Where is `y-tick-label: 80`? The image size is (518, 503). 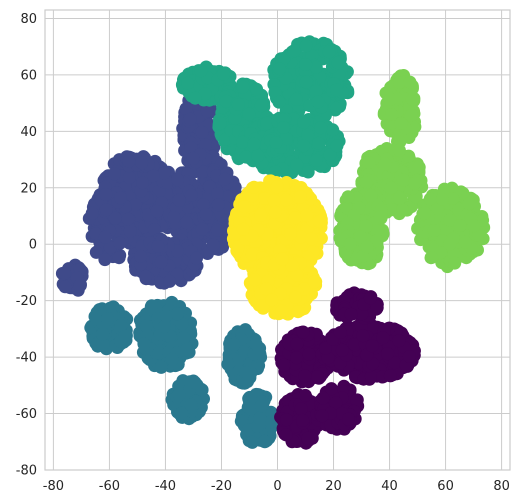 y-tick-label: 80 is located at coordinates (28, 19).